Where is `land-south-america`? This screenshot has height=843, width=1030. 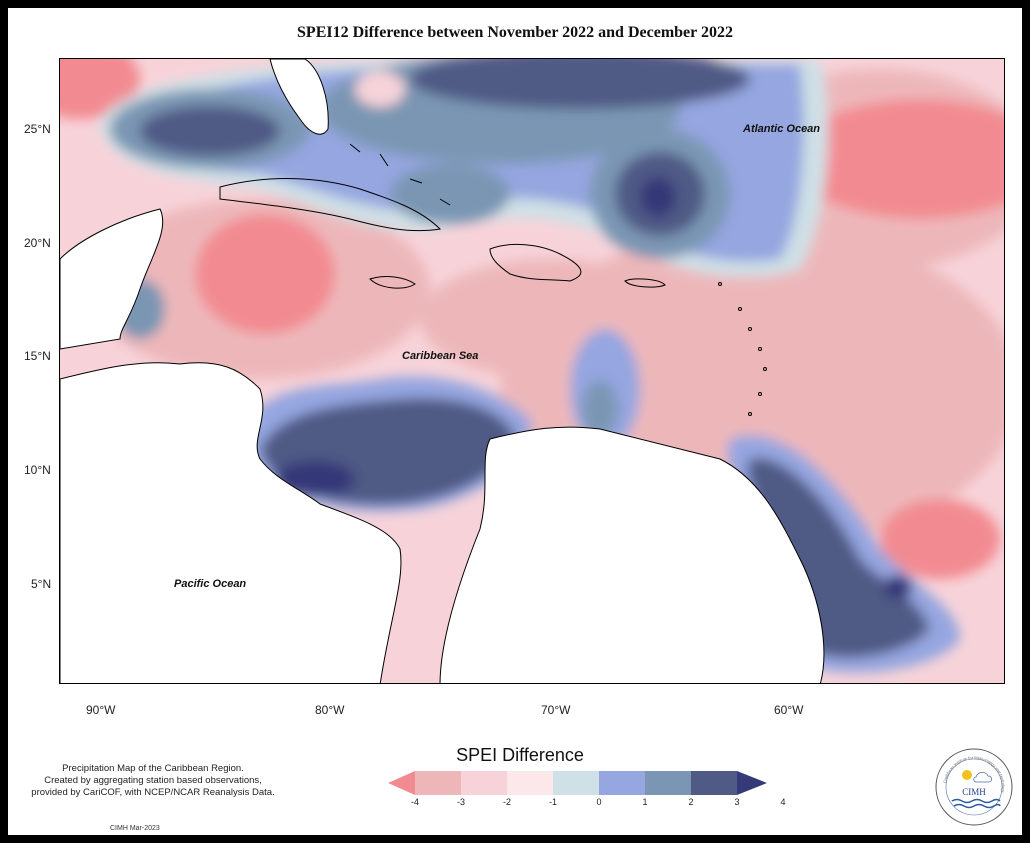
land-south-america is located at coordinates (632, 554).